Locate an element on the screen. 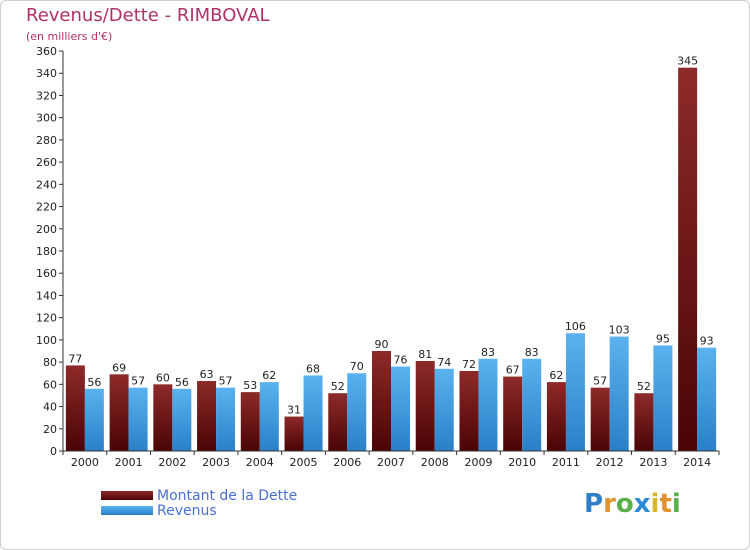 This screenshot has height=550, width=750. x-tick-label: 2010 is located at coordinates (522, 462).